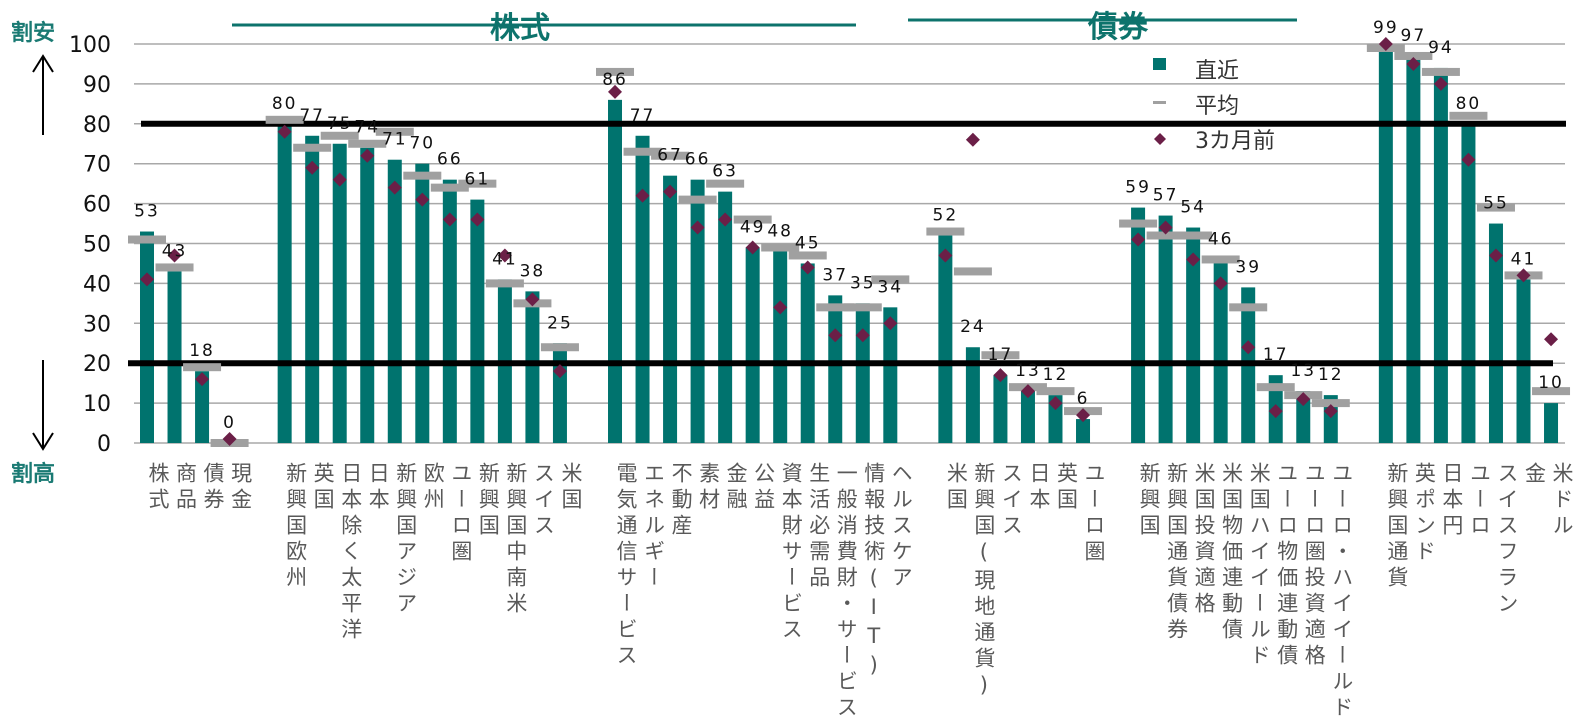  I want to click on data-label: 38, so click(533, 271).